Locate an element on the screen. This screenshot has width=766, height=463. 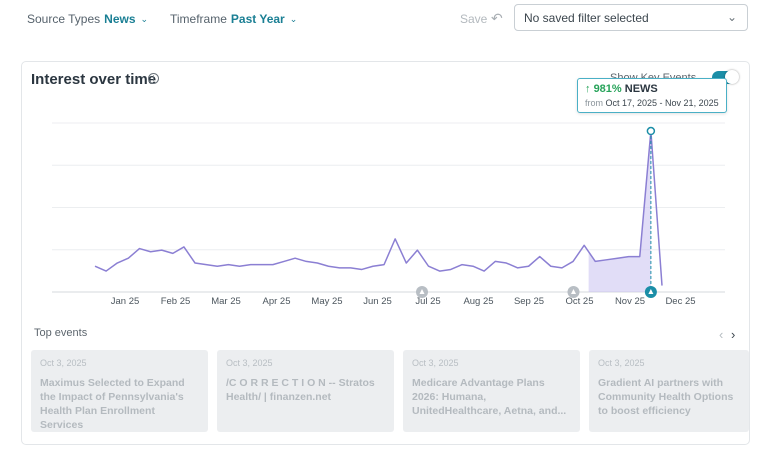
top-events-heading: Top events is located at coordinates (61, 333).